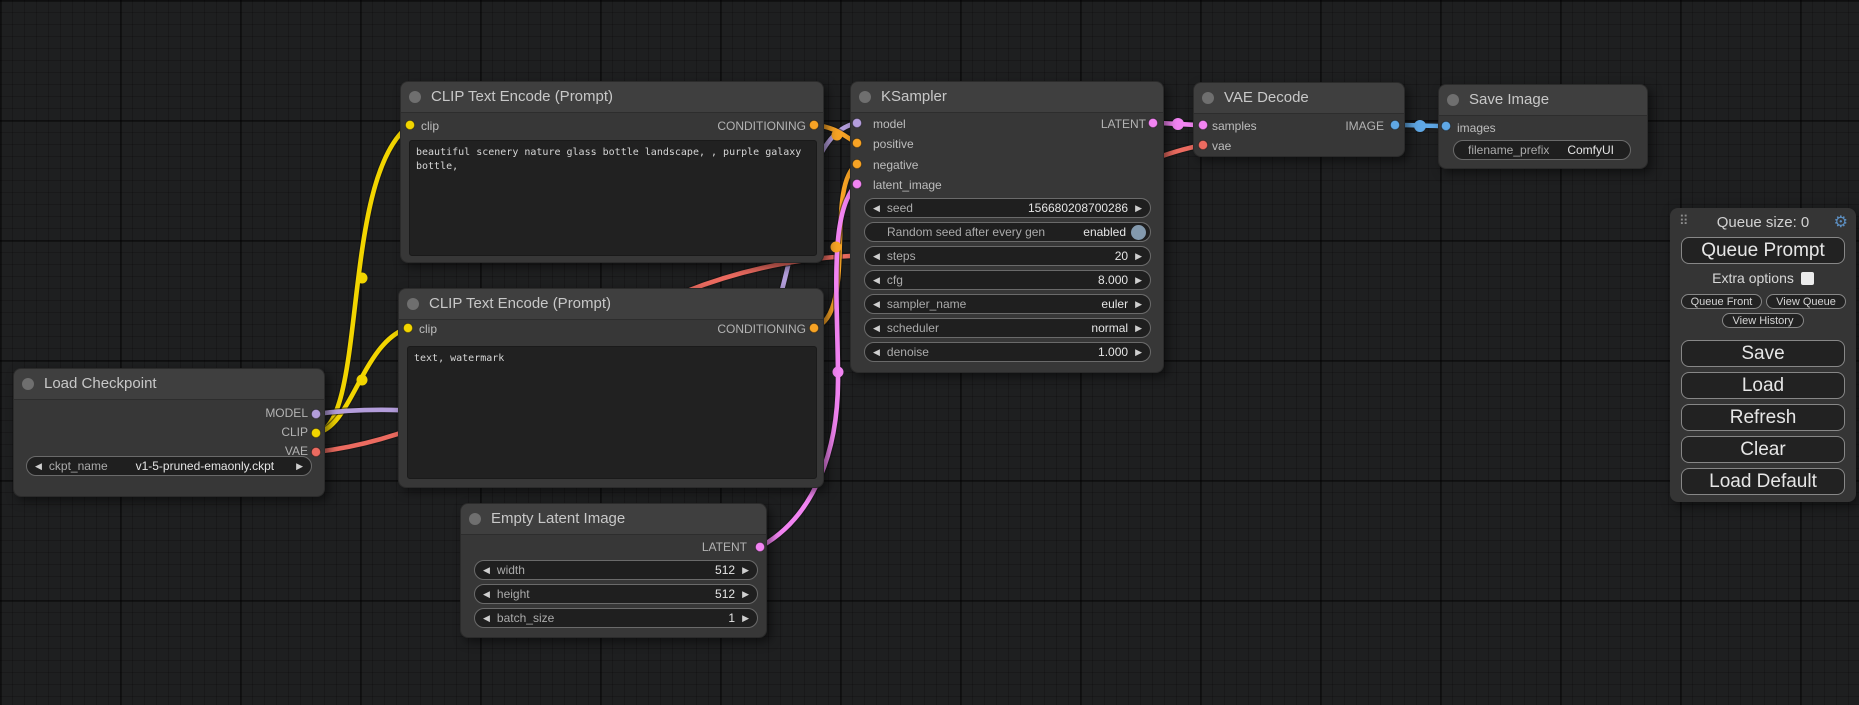 The width and height of the screenshot is (1859, 705). I want to click on refresh-button: Refresh, so click(1763, 417).